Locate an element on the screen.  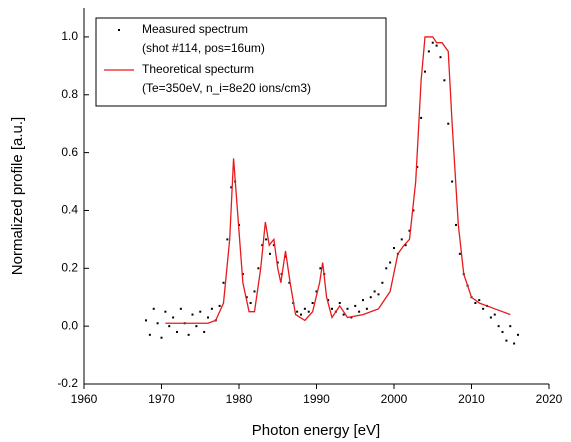
x-tick-label: 2010 is located at coordinates (471, 399).